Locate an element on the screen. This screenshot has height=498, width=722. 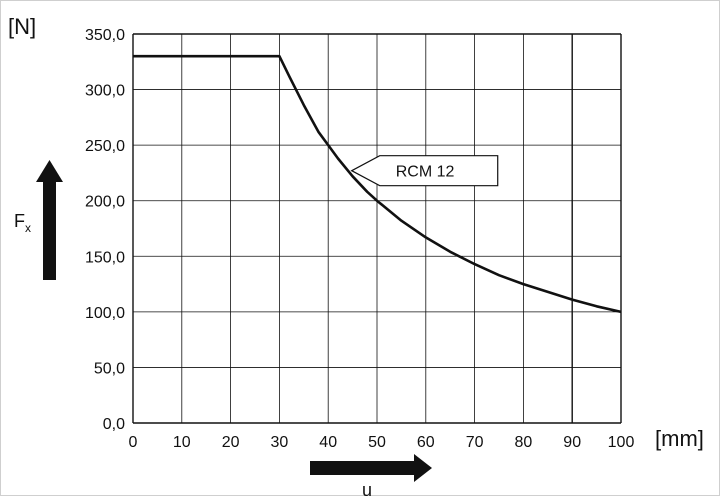
y-axis-label-main: F is located at coordinates (19, 221).